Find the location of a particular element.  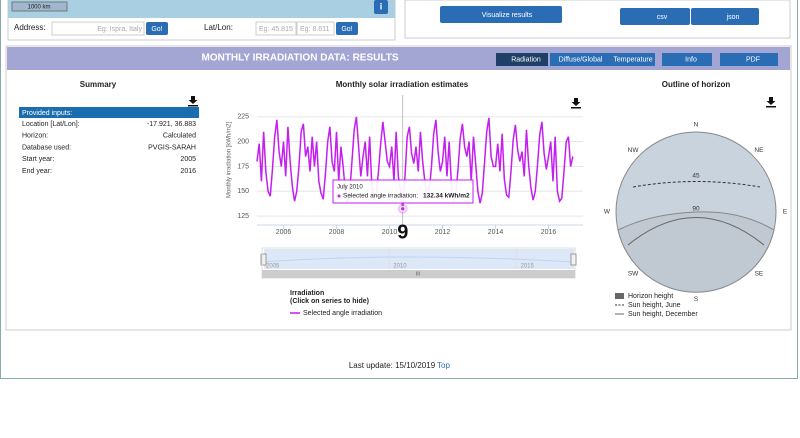

y-tick-label: 125 is located at coordinates (243, 216).